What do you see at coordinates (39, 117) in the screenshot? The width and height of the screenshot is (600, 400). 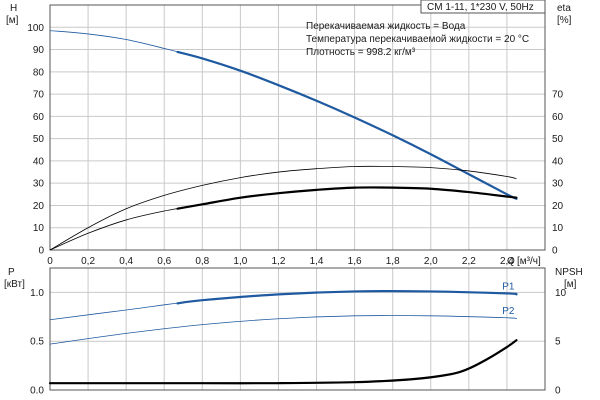 I see `top-left-tick-label: 60` at bounding box center [39, 117].